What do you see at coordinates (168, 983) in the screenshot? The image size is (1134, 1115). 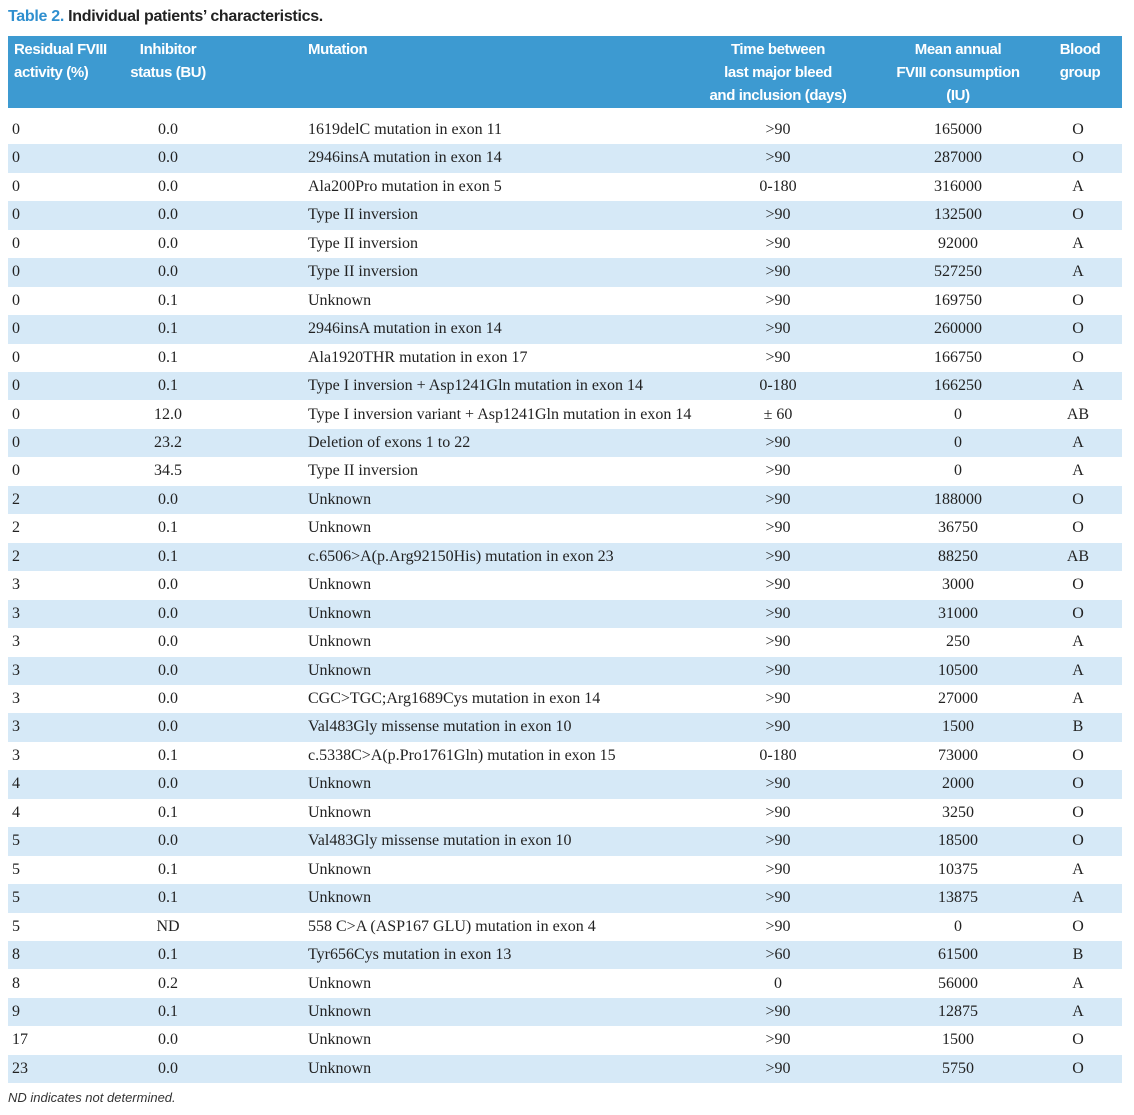 I see `table-cell: 0.2` at bounding box center [168, 983].